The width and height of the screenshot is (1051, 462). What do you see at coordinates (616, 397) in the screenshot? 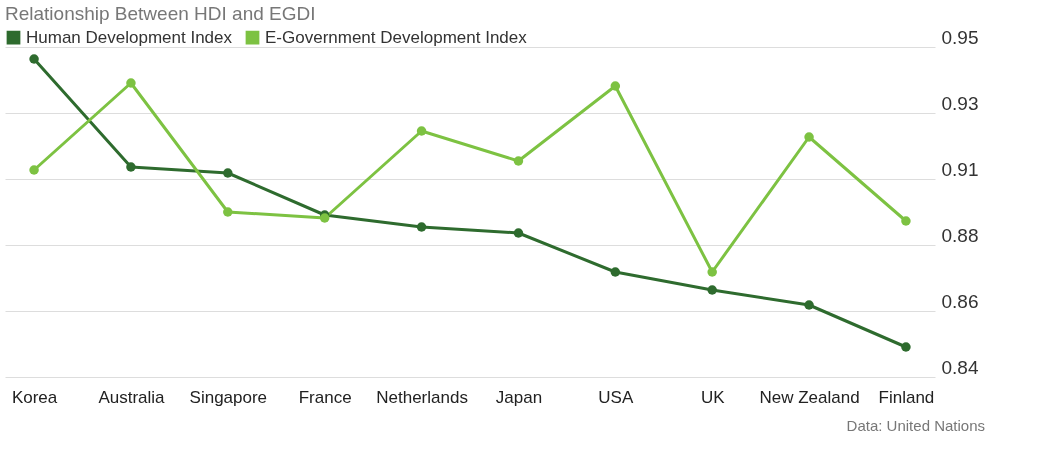
I see `x-tick-label: USA` at bounding box center [616, 397].